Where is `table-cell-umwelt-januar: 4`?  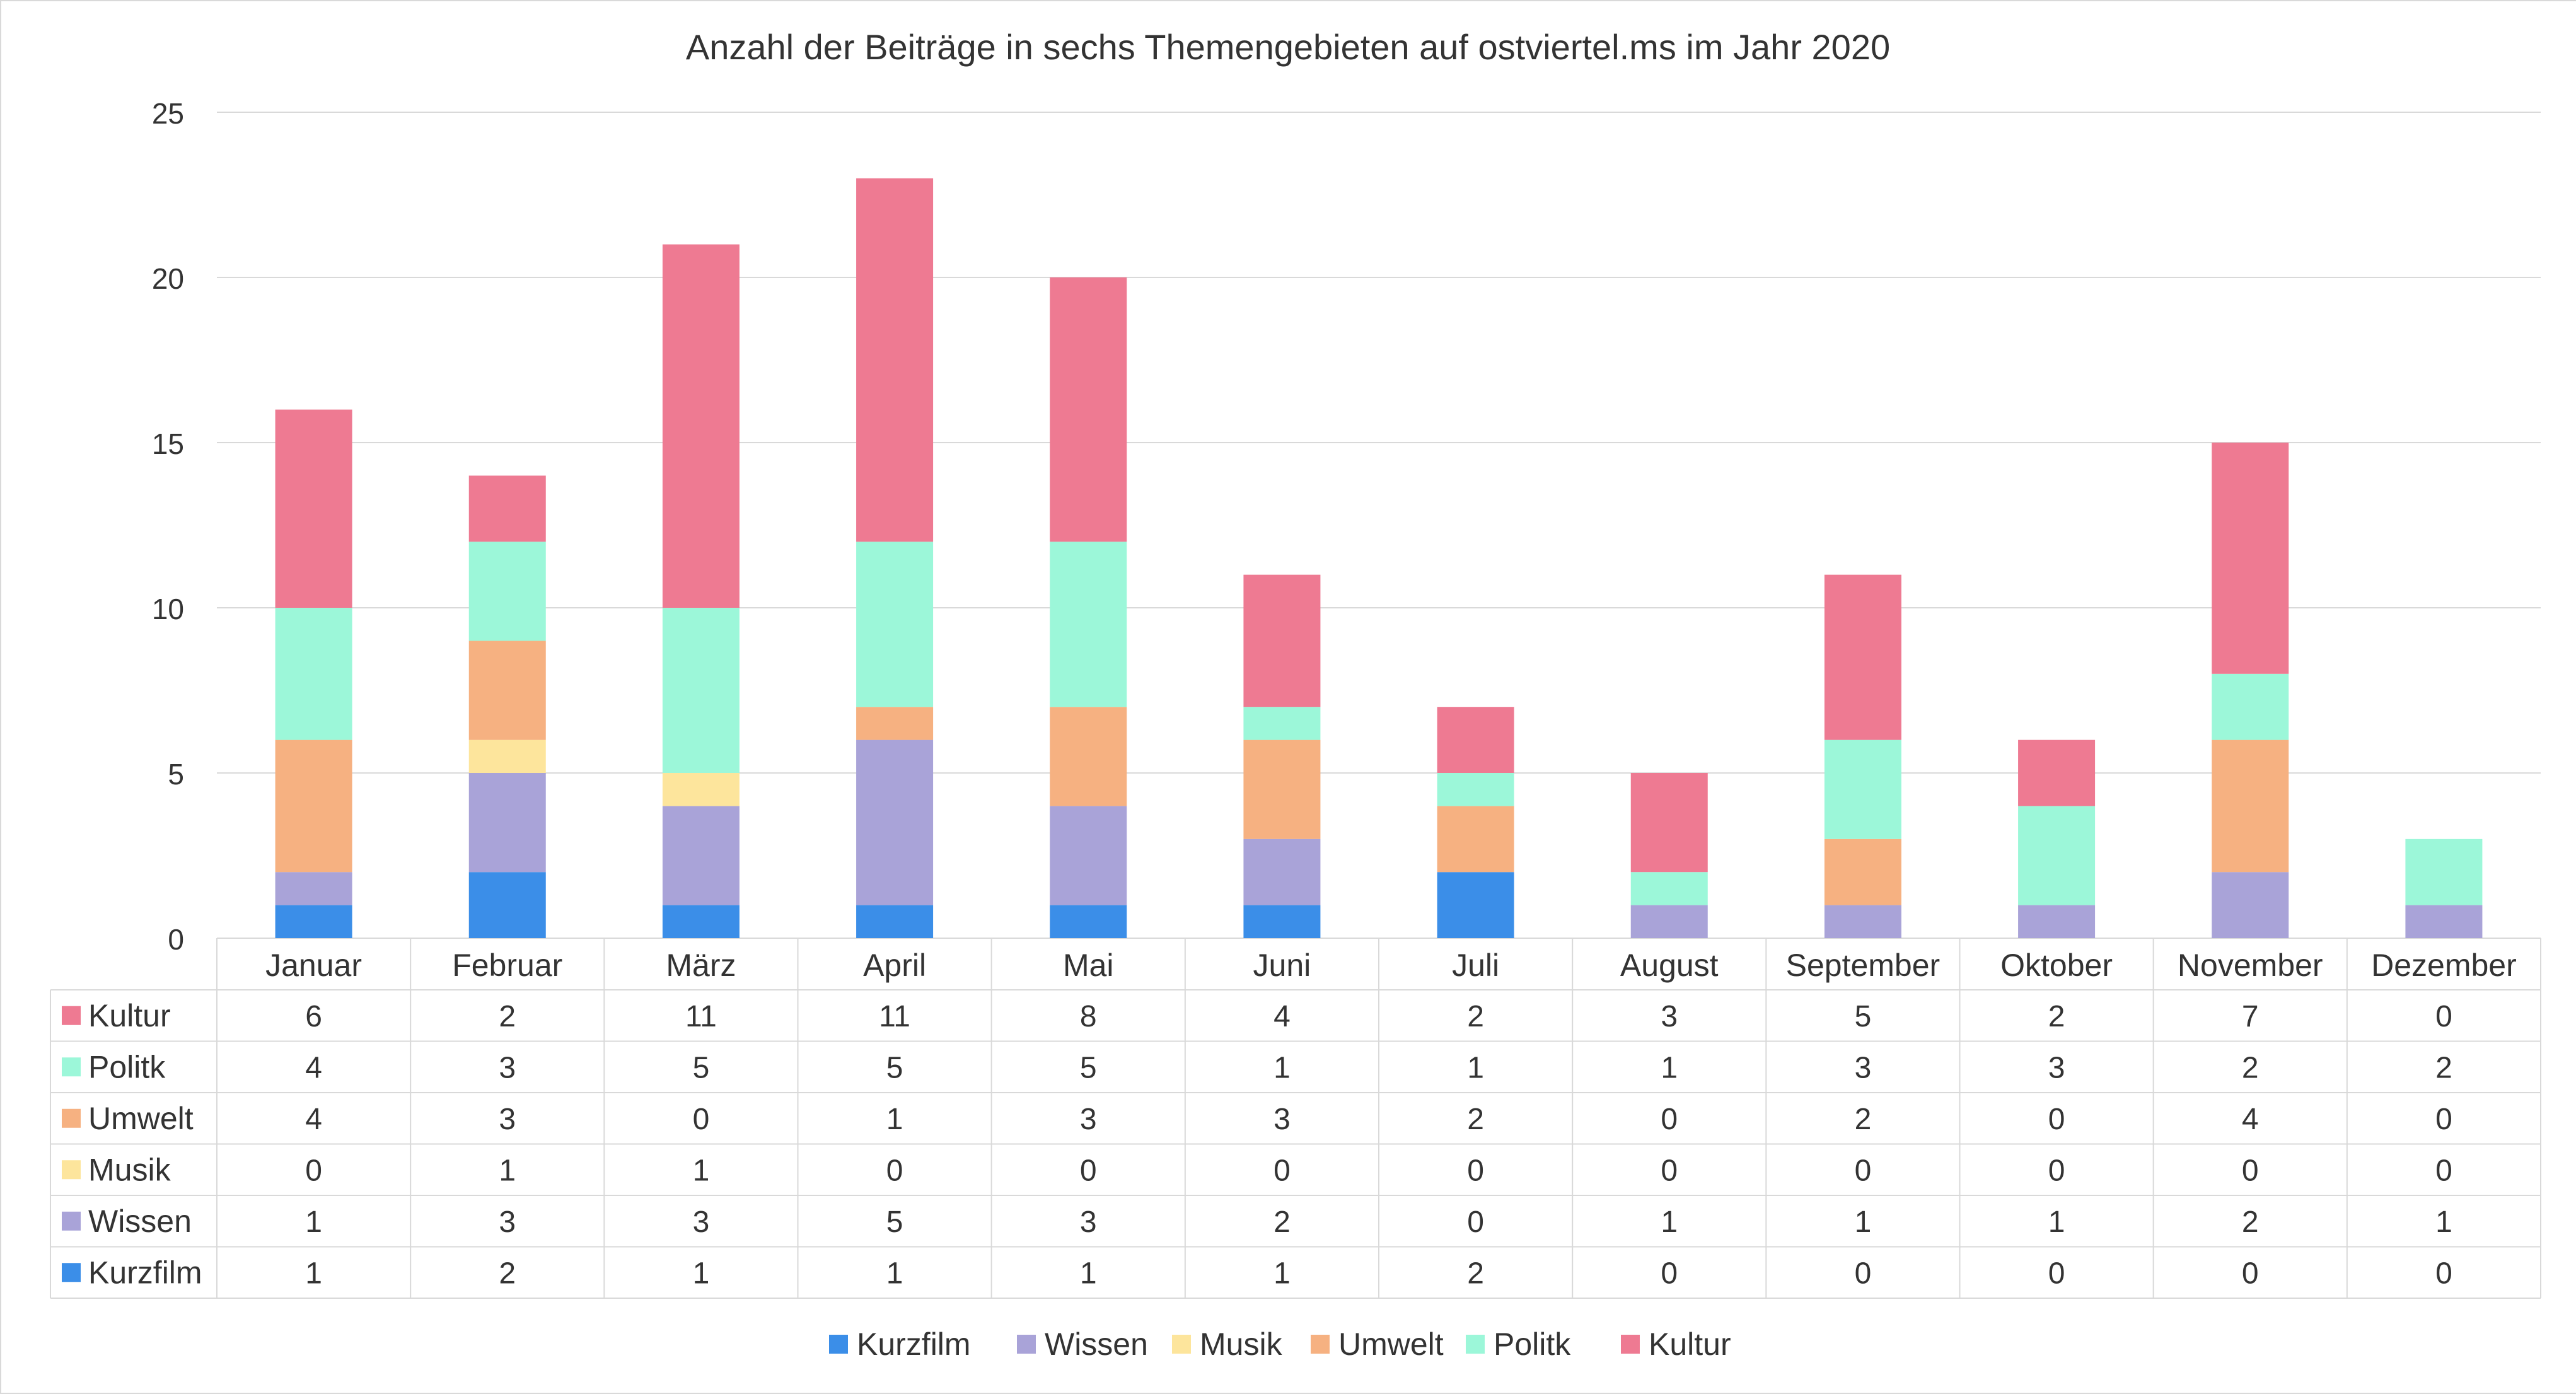 table-cell-umwelt-januar: 4 is located at coordinates (314, 1119).